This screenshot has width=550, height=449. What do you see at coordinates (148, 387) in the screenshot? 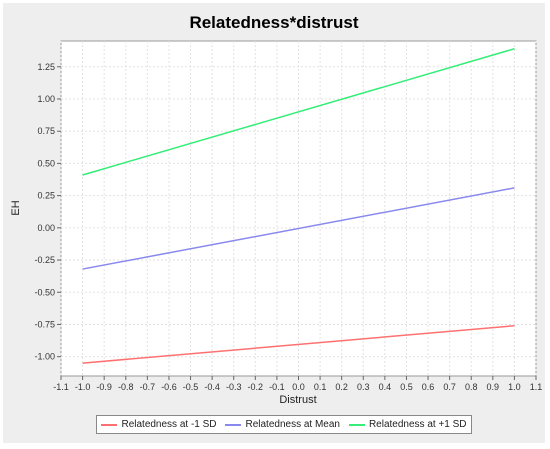
I see `x-tick-label: -0.7` at bounding box center [148, 387].